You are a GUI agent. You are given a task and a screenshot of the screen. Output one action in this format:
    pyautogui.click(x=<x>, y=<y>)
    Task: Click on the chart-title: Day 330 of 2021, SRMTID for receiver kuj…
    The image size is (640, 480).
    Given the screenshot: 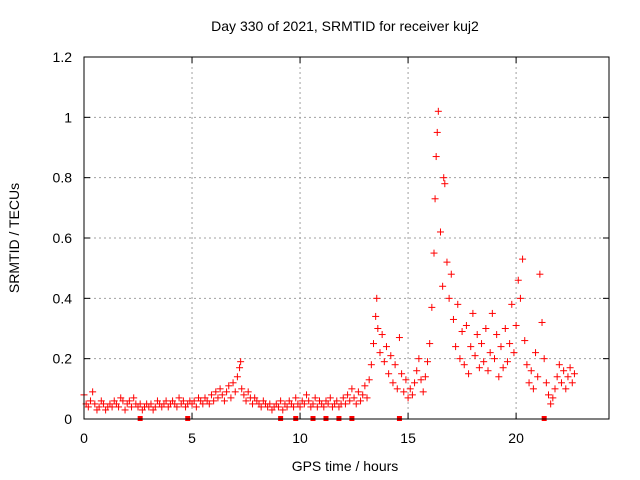 What is the action you would take?
    pyautogui.click(x=345, y=26)
    